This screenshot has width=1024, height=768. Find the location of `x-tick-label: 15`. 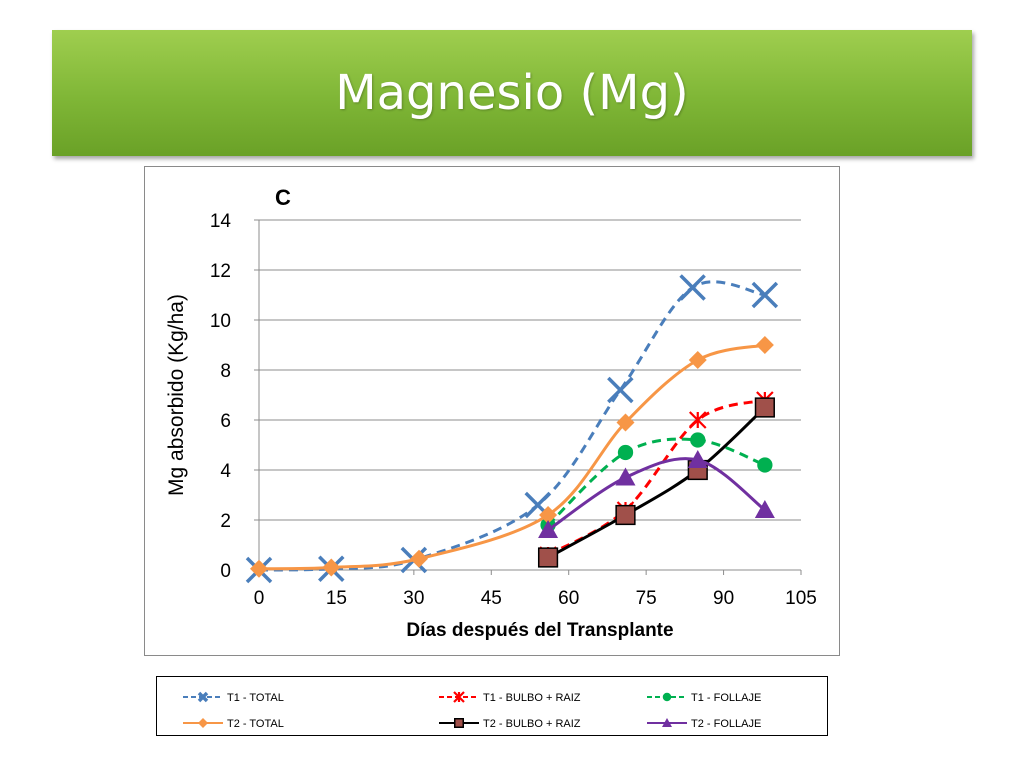

x-tick-label: 15 is located at coordinates (336, 598).